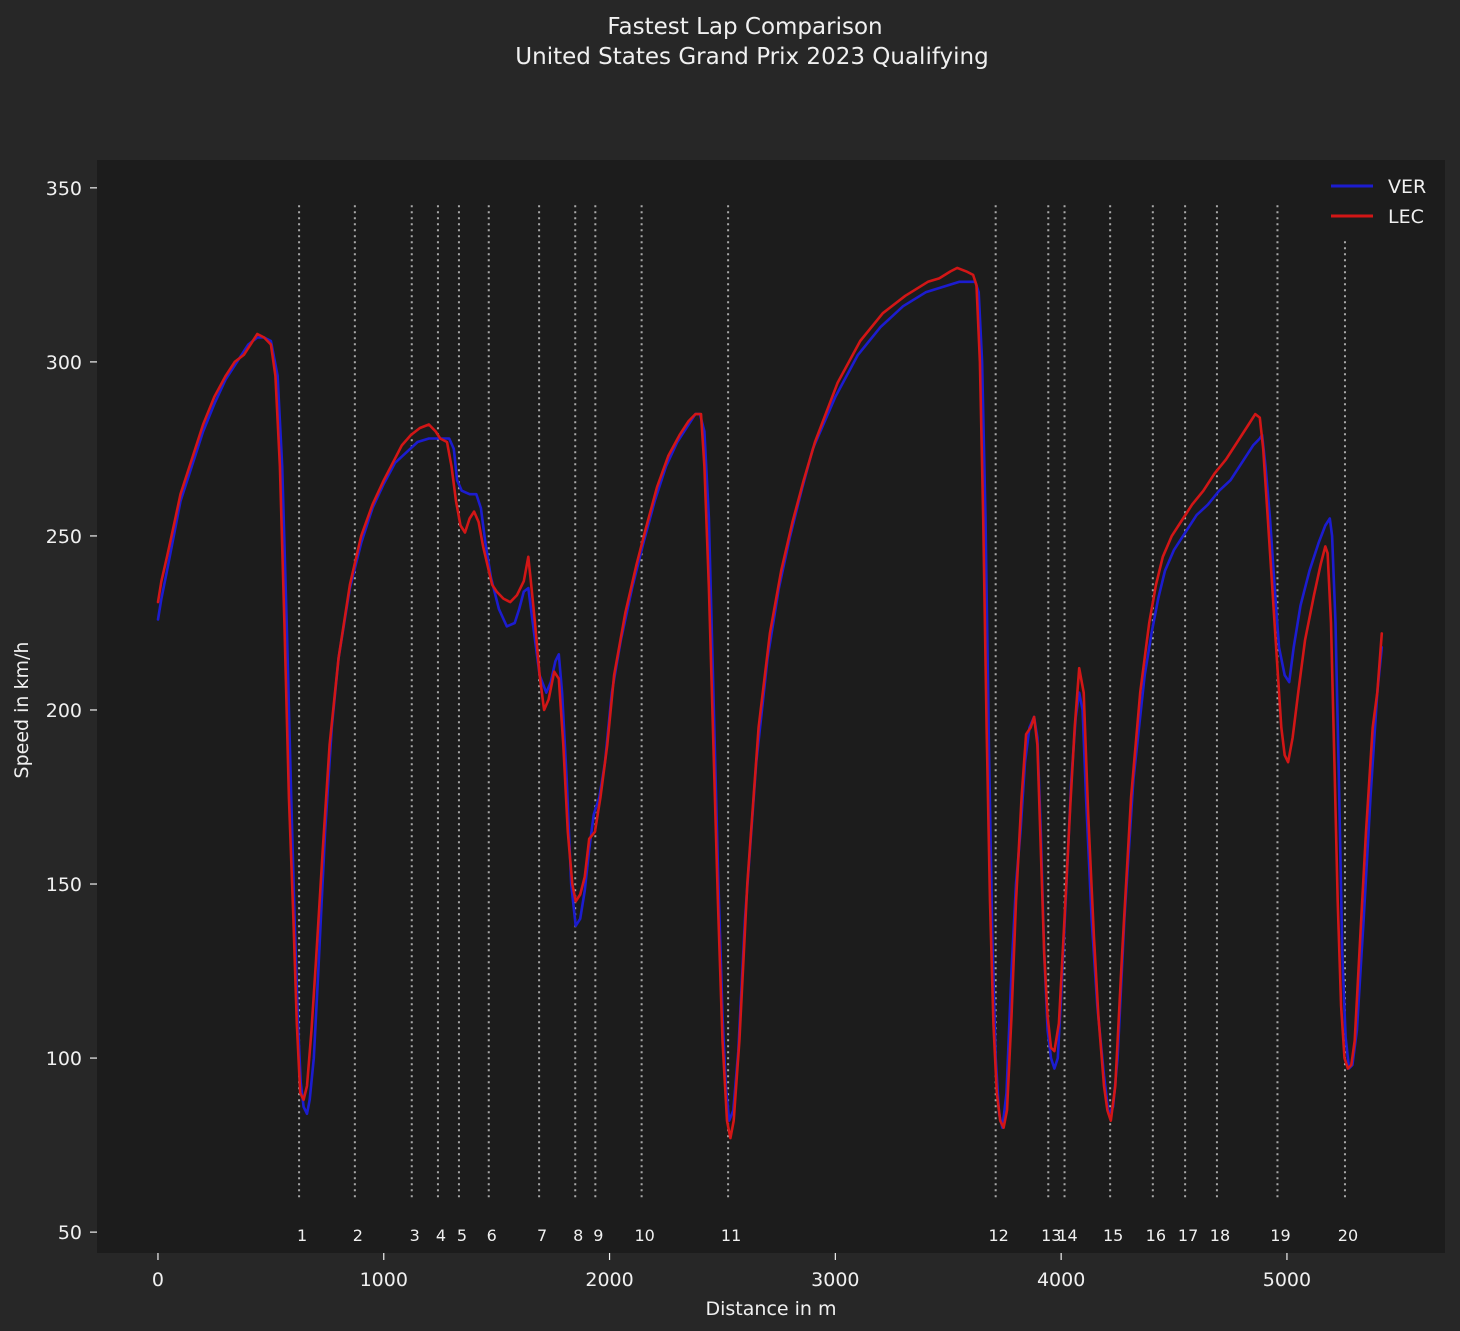 This screenshot has width=1460, height=1331. I want to click on corner-label-20: 20, so click(1348, 1235).